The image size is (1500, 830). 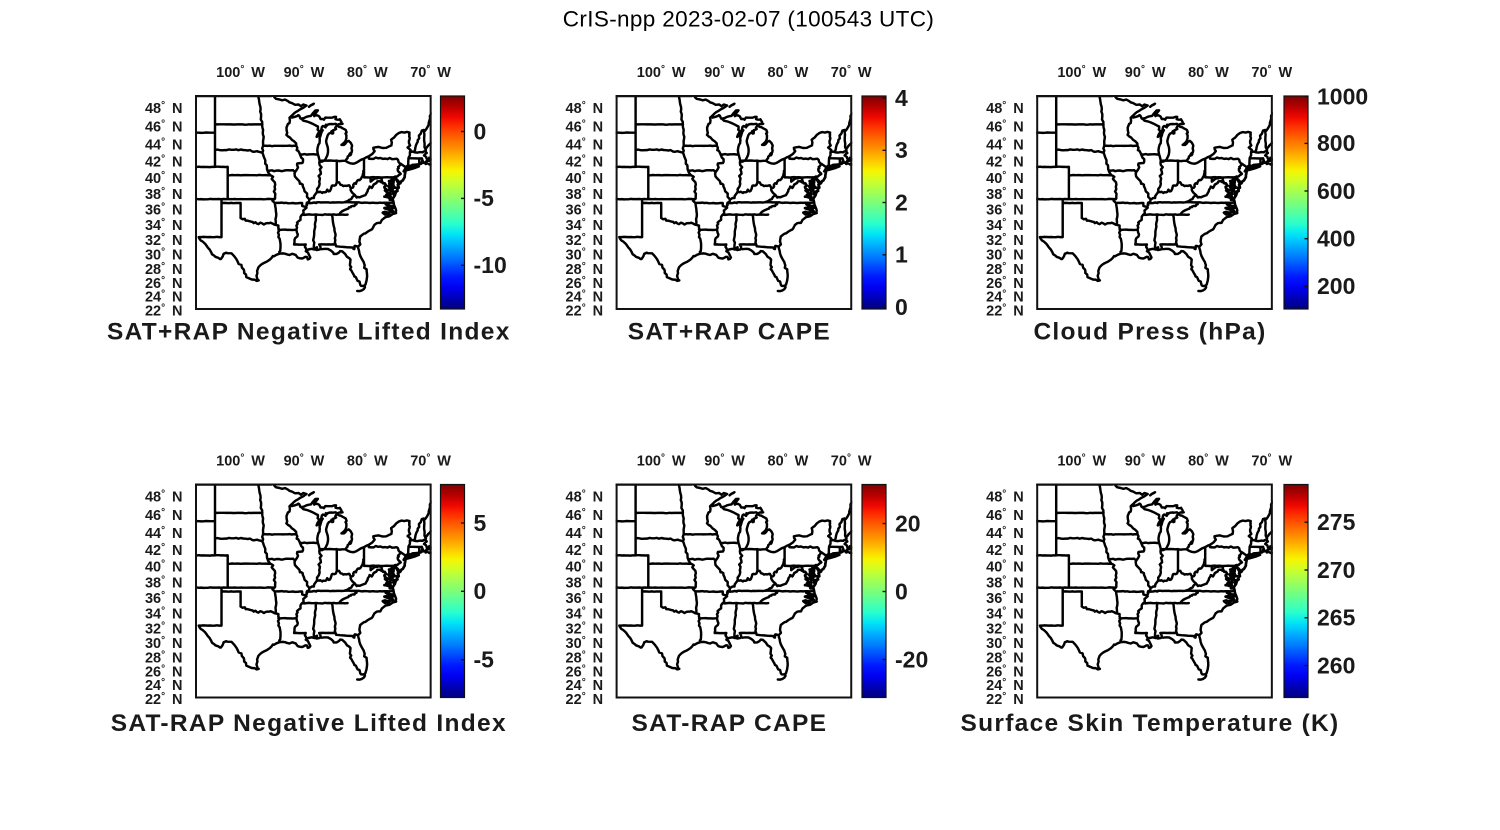 What do you see at coordinates (1336, 665) in the screenshot?
I see `svg-text: 260` at bounding box center [1336, 665].